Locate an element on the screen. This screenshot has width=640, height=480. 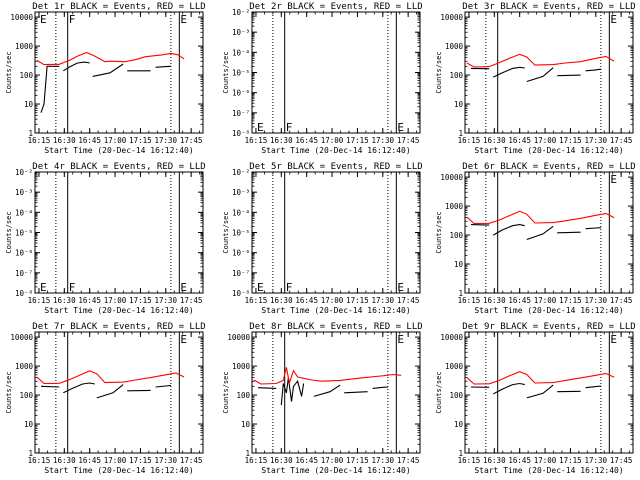
interval-flag: F is located at coordinates (72, 287).